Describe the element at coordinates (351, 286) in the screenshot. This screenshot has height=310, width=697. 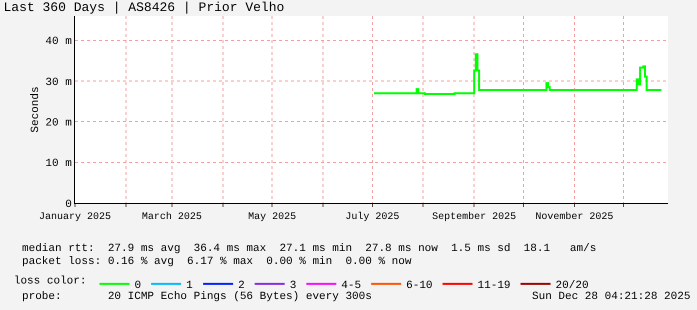
I see `legend-label: 4-5` at that location.